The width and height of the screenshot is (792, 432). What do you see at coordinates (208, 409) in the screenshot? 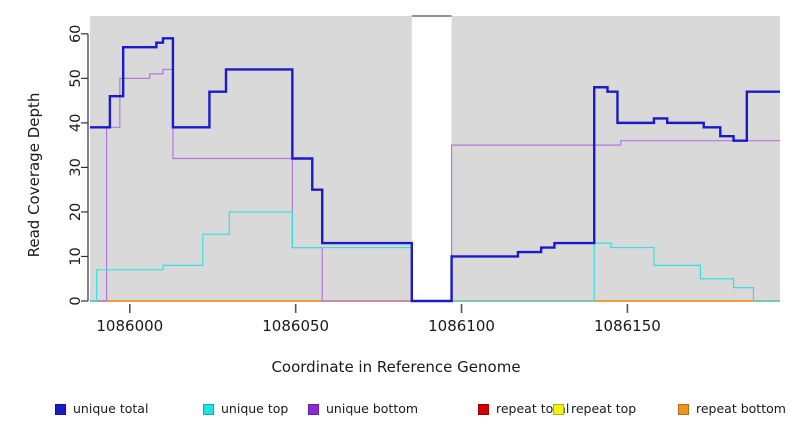
I see `legend-swatch-unique-top` at bounding box center [208, 409].